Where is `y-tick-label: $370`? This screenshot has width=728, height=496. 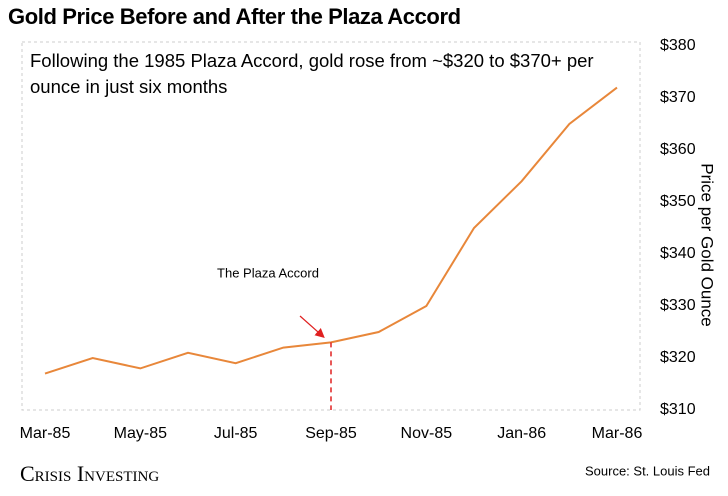
y-tick-label: $370 is located at coordinates (678, 97).